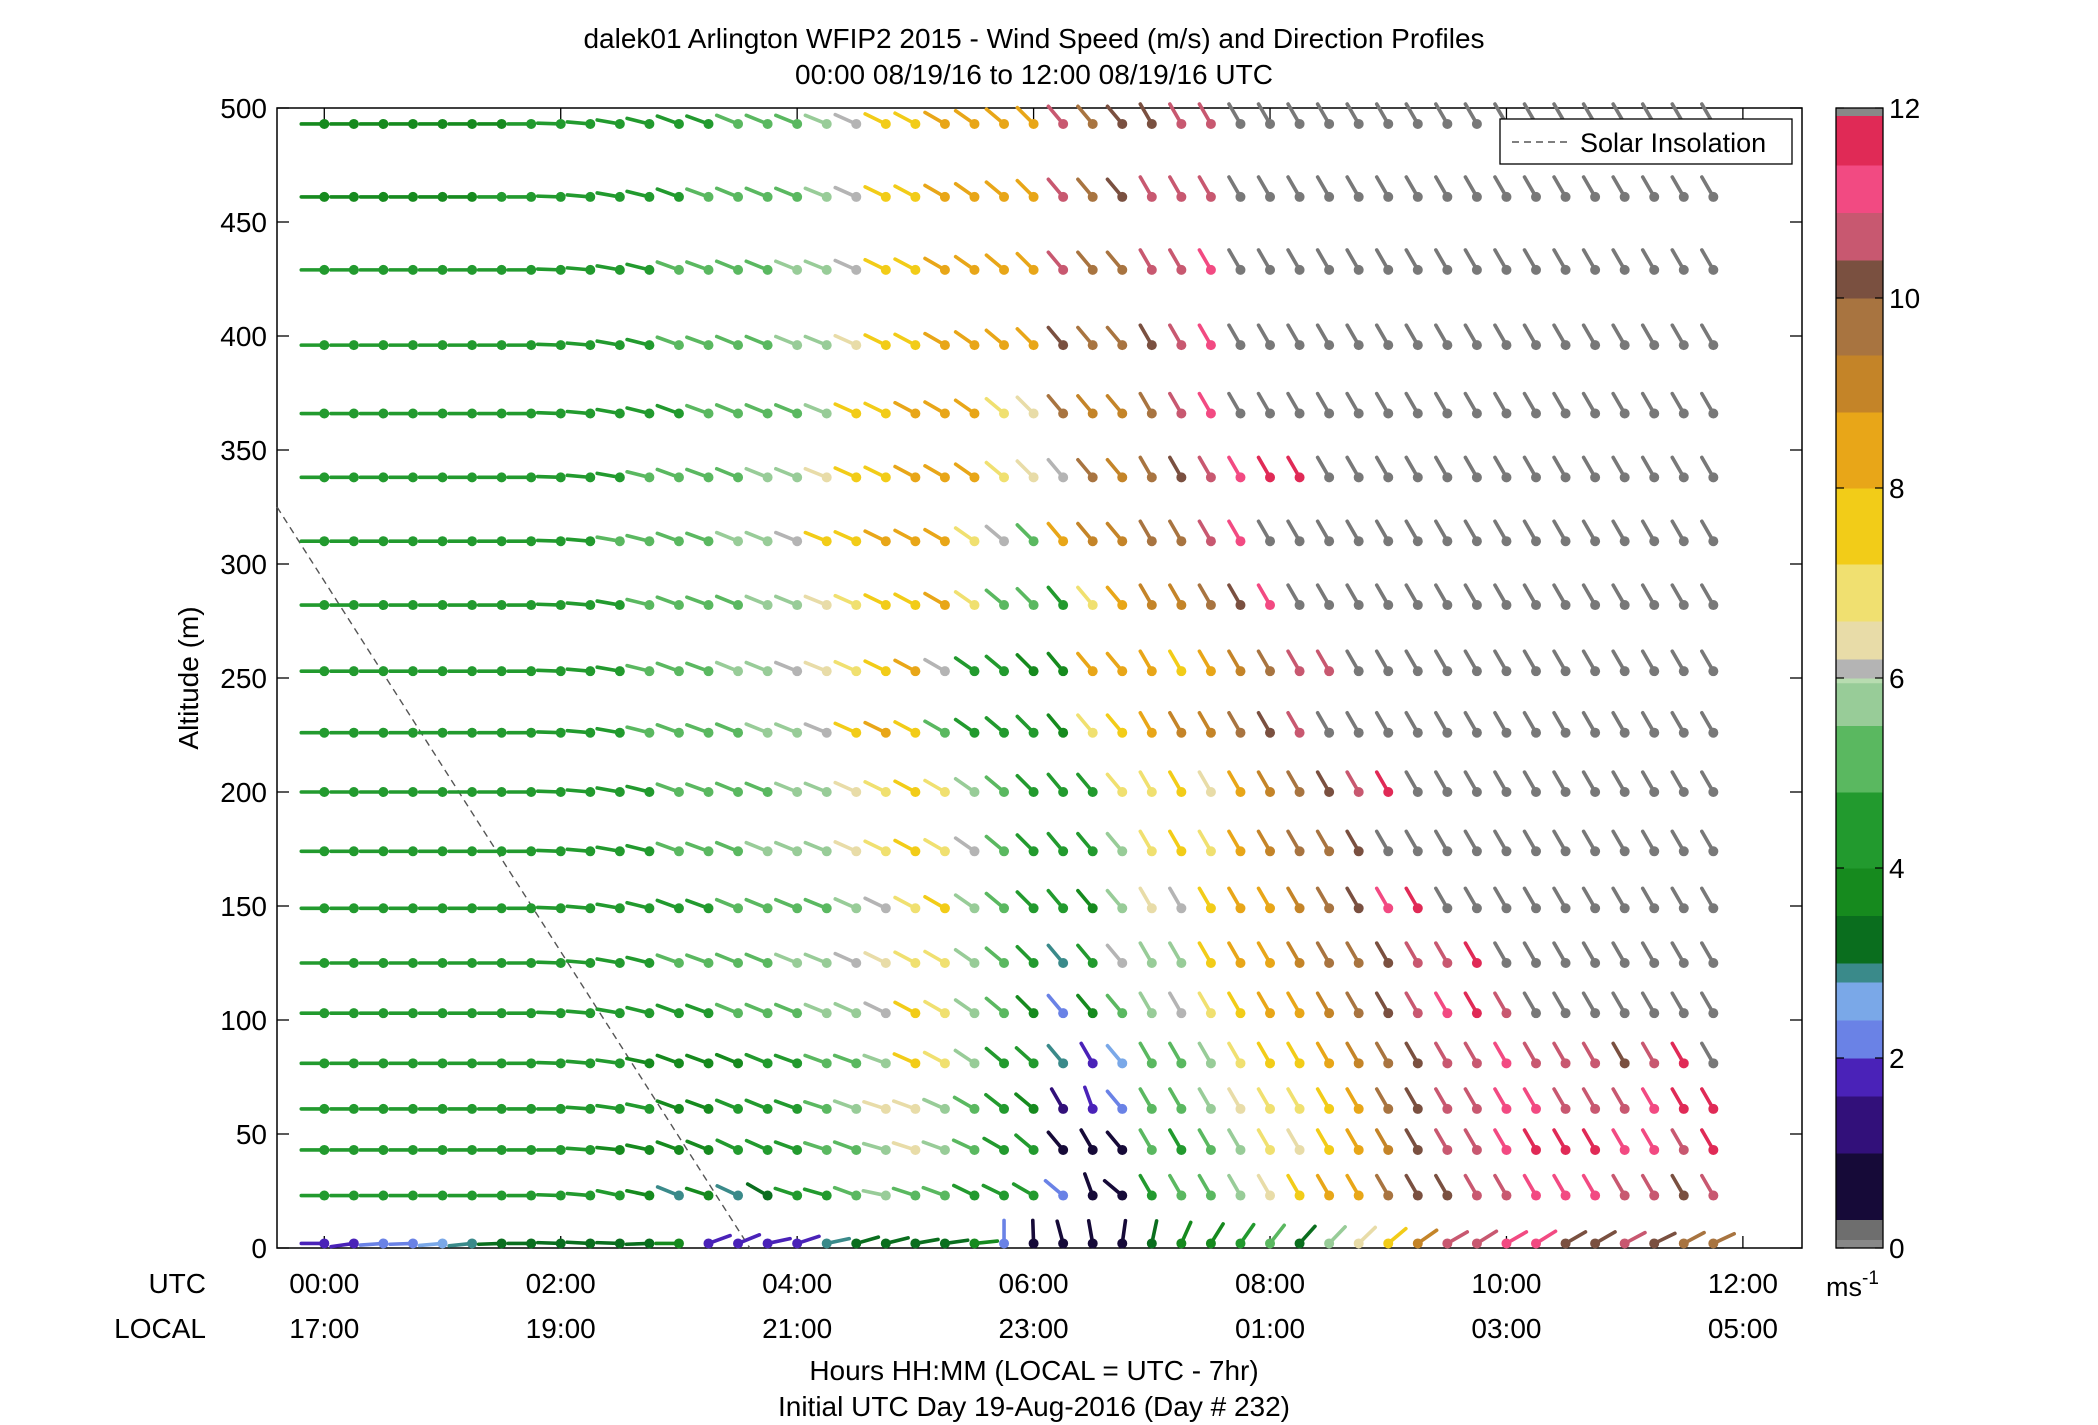 The image size is (2098, 1425). What do you see at coordinates (1033, 1370) in the screenshot?
I see `x-axis-label: Hours HH:MM (LOCAL = UTC - 7hr)` at bounding box center [1033, 1370].